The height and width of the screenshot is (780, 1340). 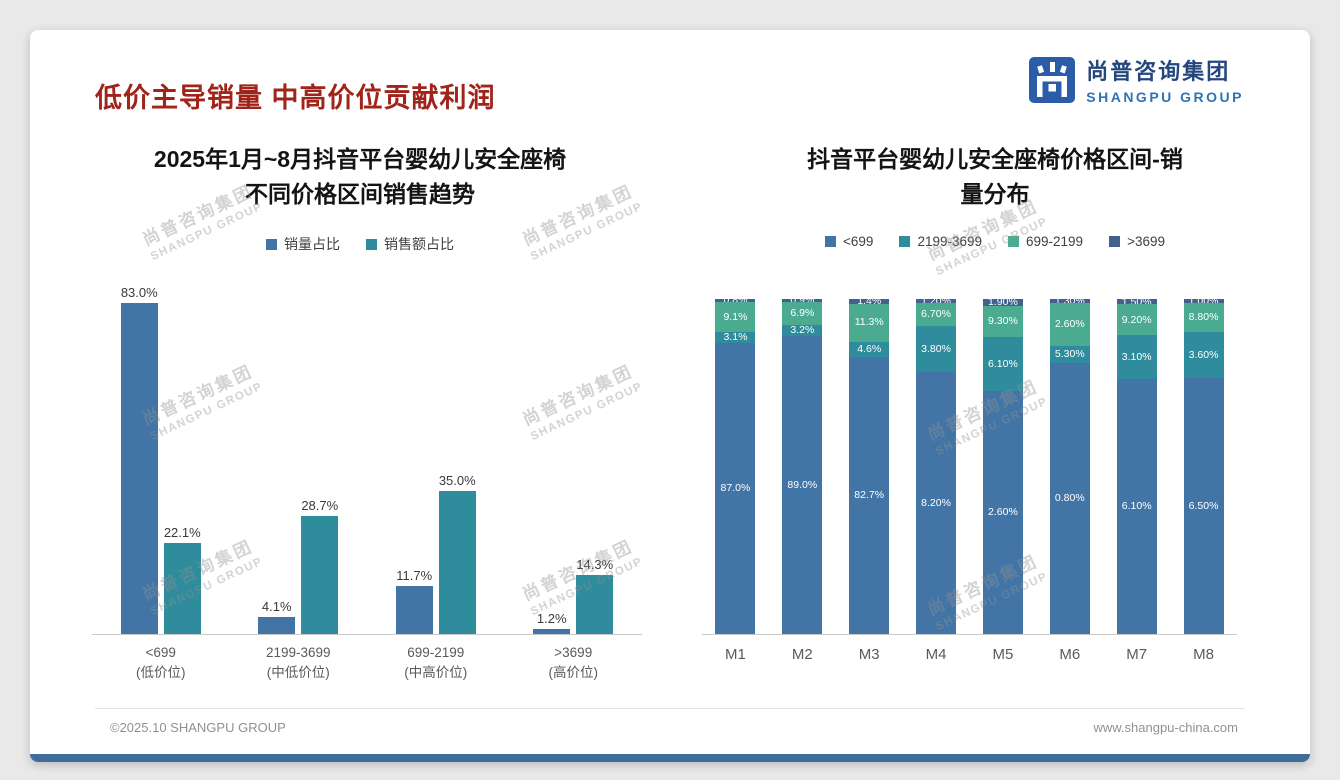 I want to click on stacked-bar: 1.90% 9.30% 6.10% 2.60%, so click(x=1003, y=465).